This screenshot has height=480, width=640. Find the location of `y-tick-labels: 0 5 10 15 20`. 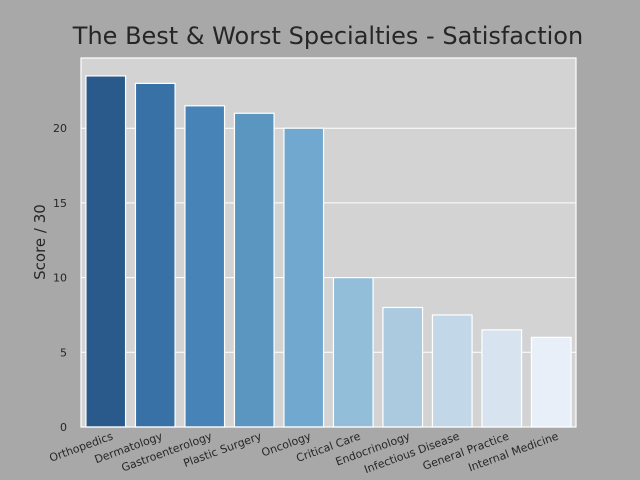

y-tick-labels: 0 5 10 15 20 is located at coordinates (60, 278).